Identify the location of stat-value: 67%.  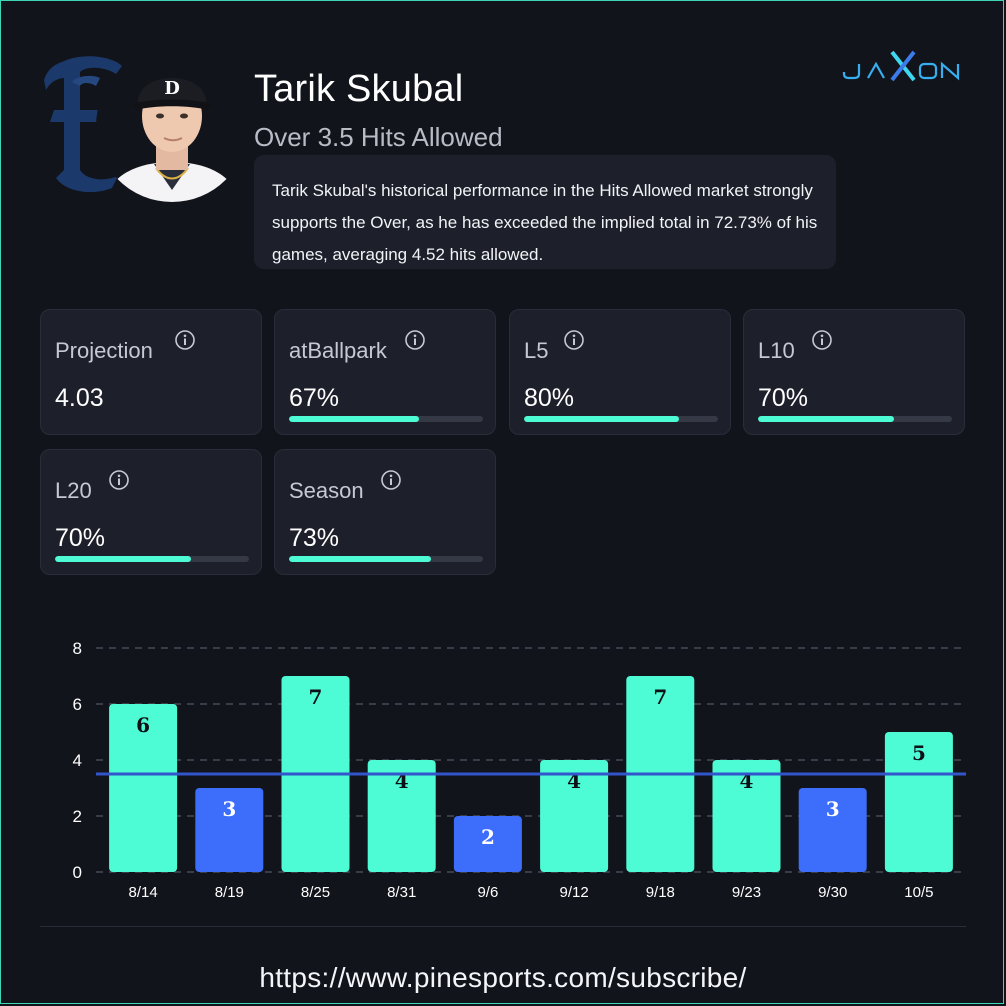
(314, 398).